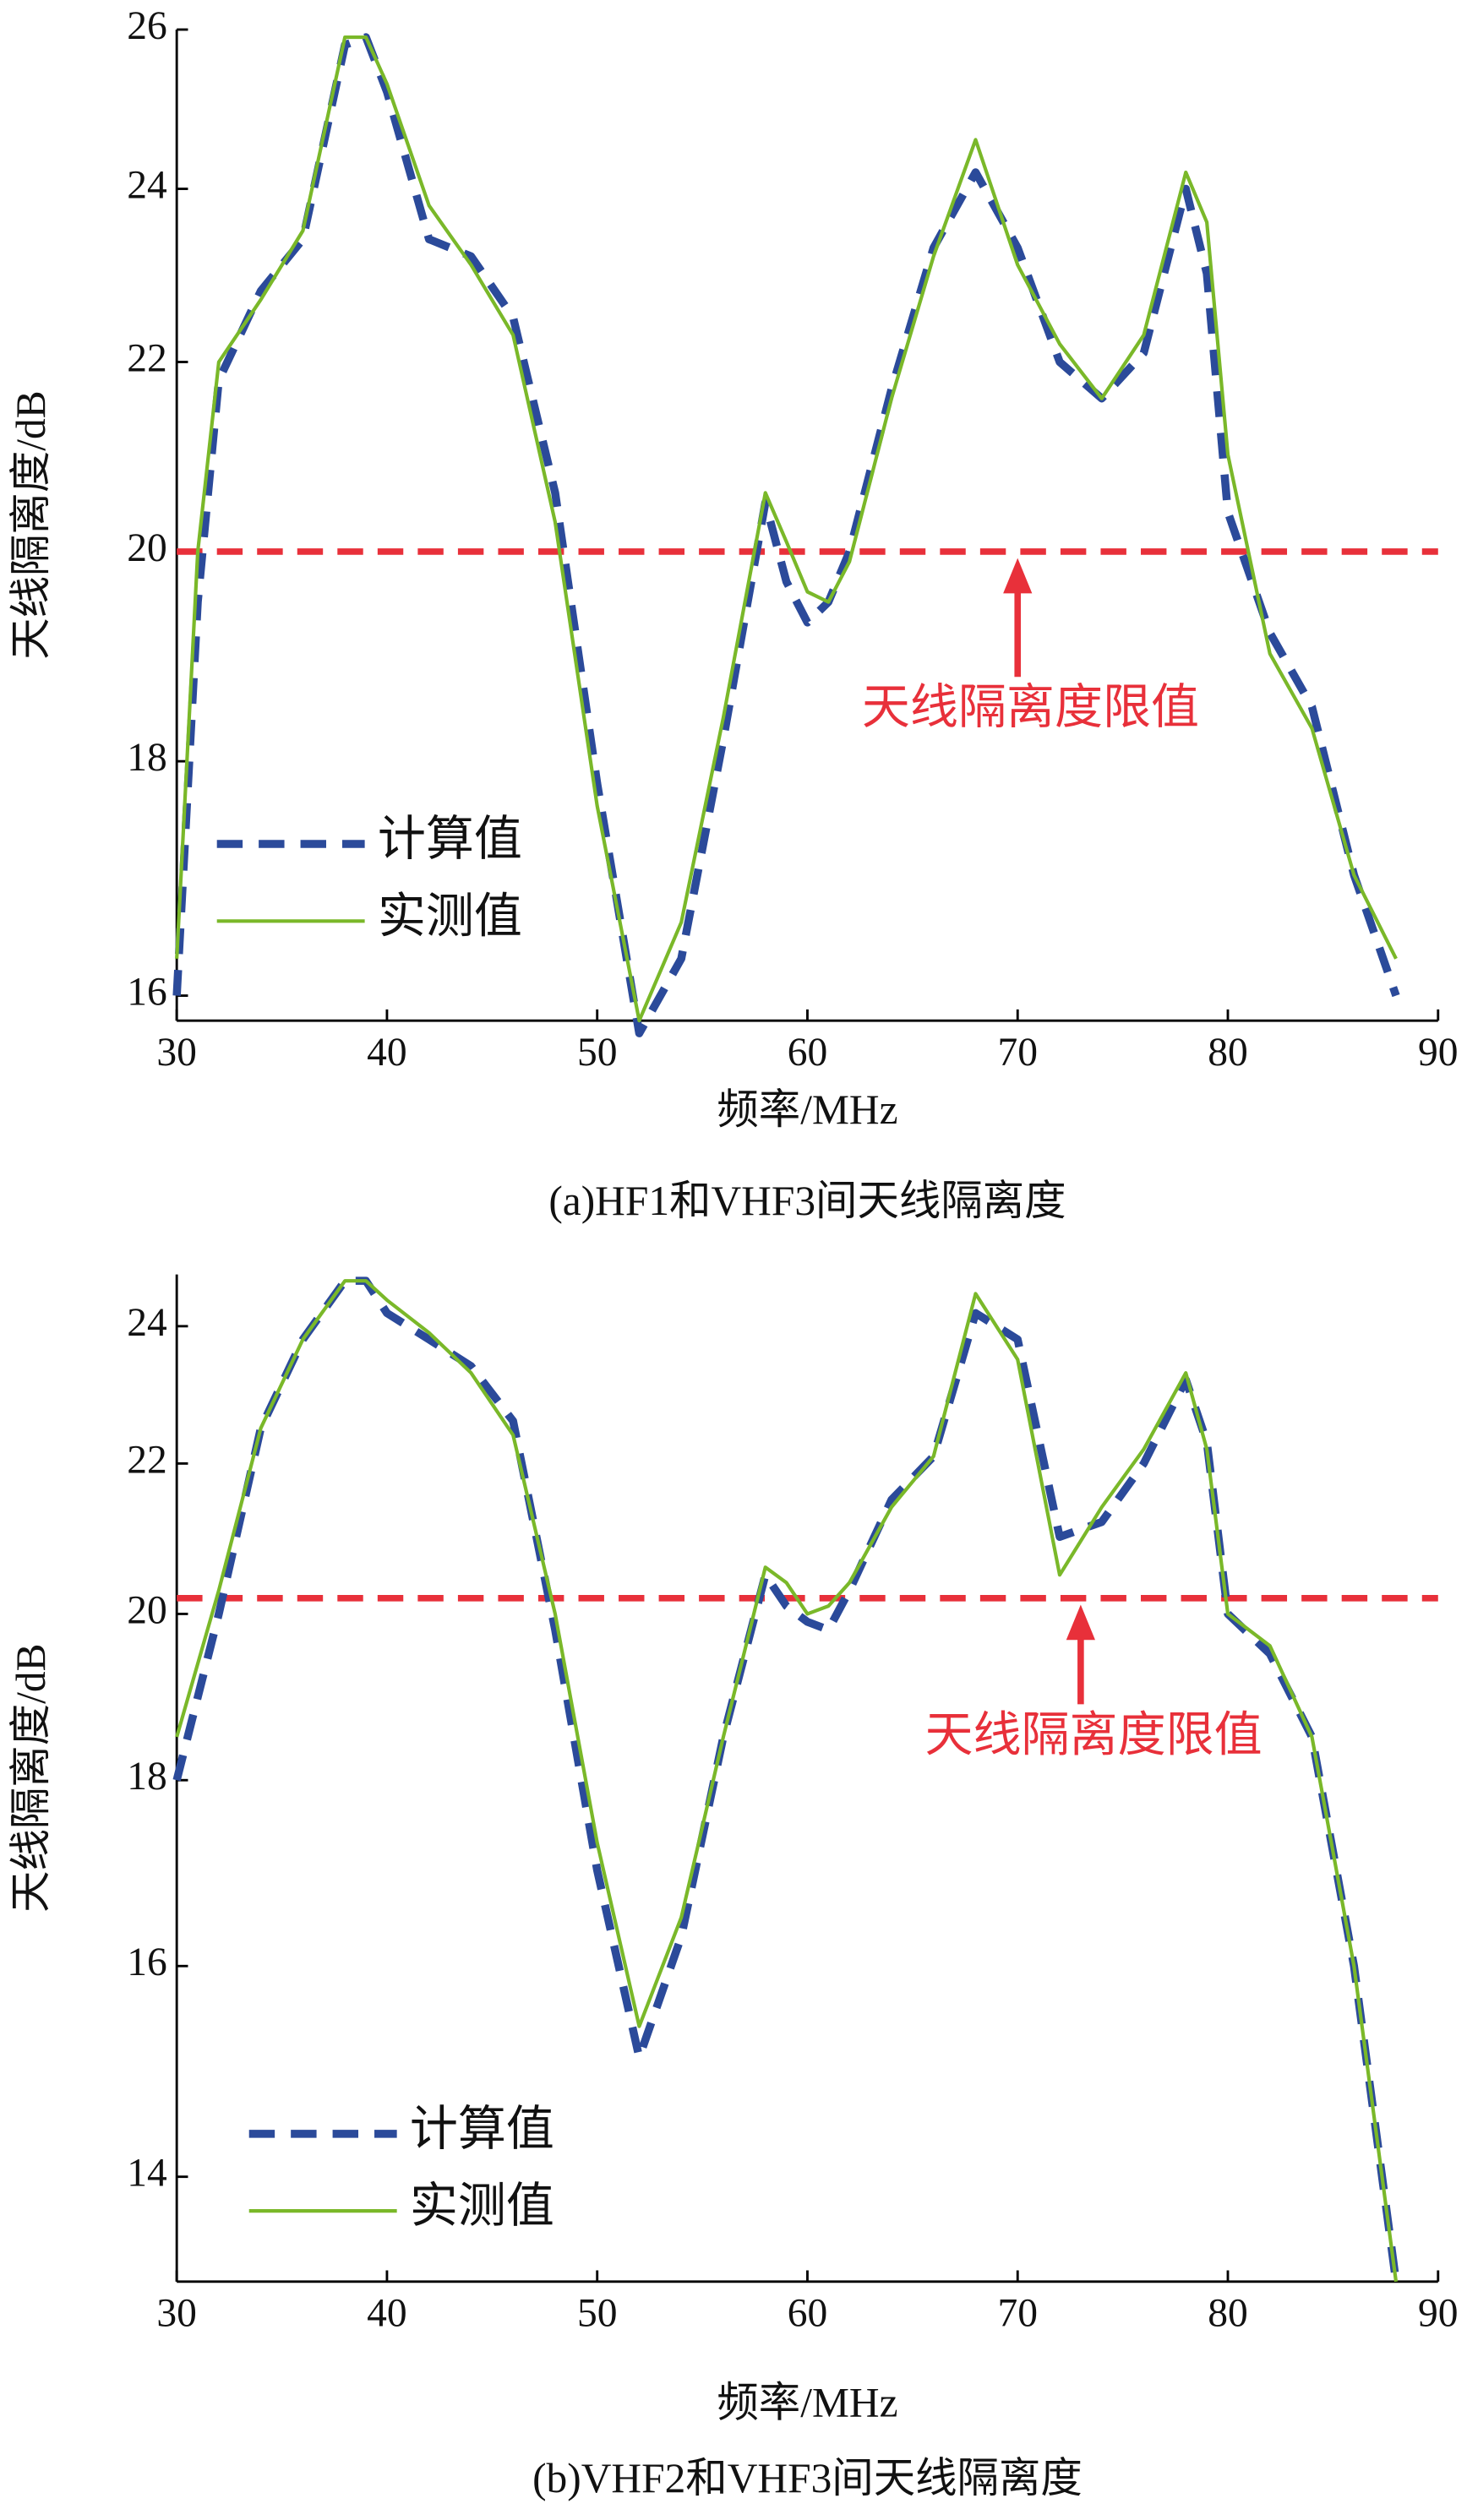 This screenshot has width=1467, height=2520. Describe the element at coordinates (807, 1201) in the screenshot. I see `caption: (a)HF1和VHF3间天线隔离度` at that location.